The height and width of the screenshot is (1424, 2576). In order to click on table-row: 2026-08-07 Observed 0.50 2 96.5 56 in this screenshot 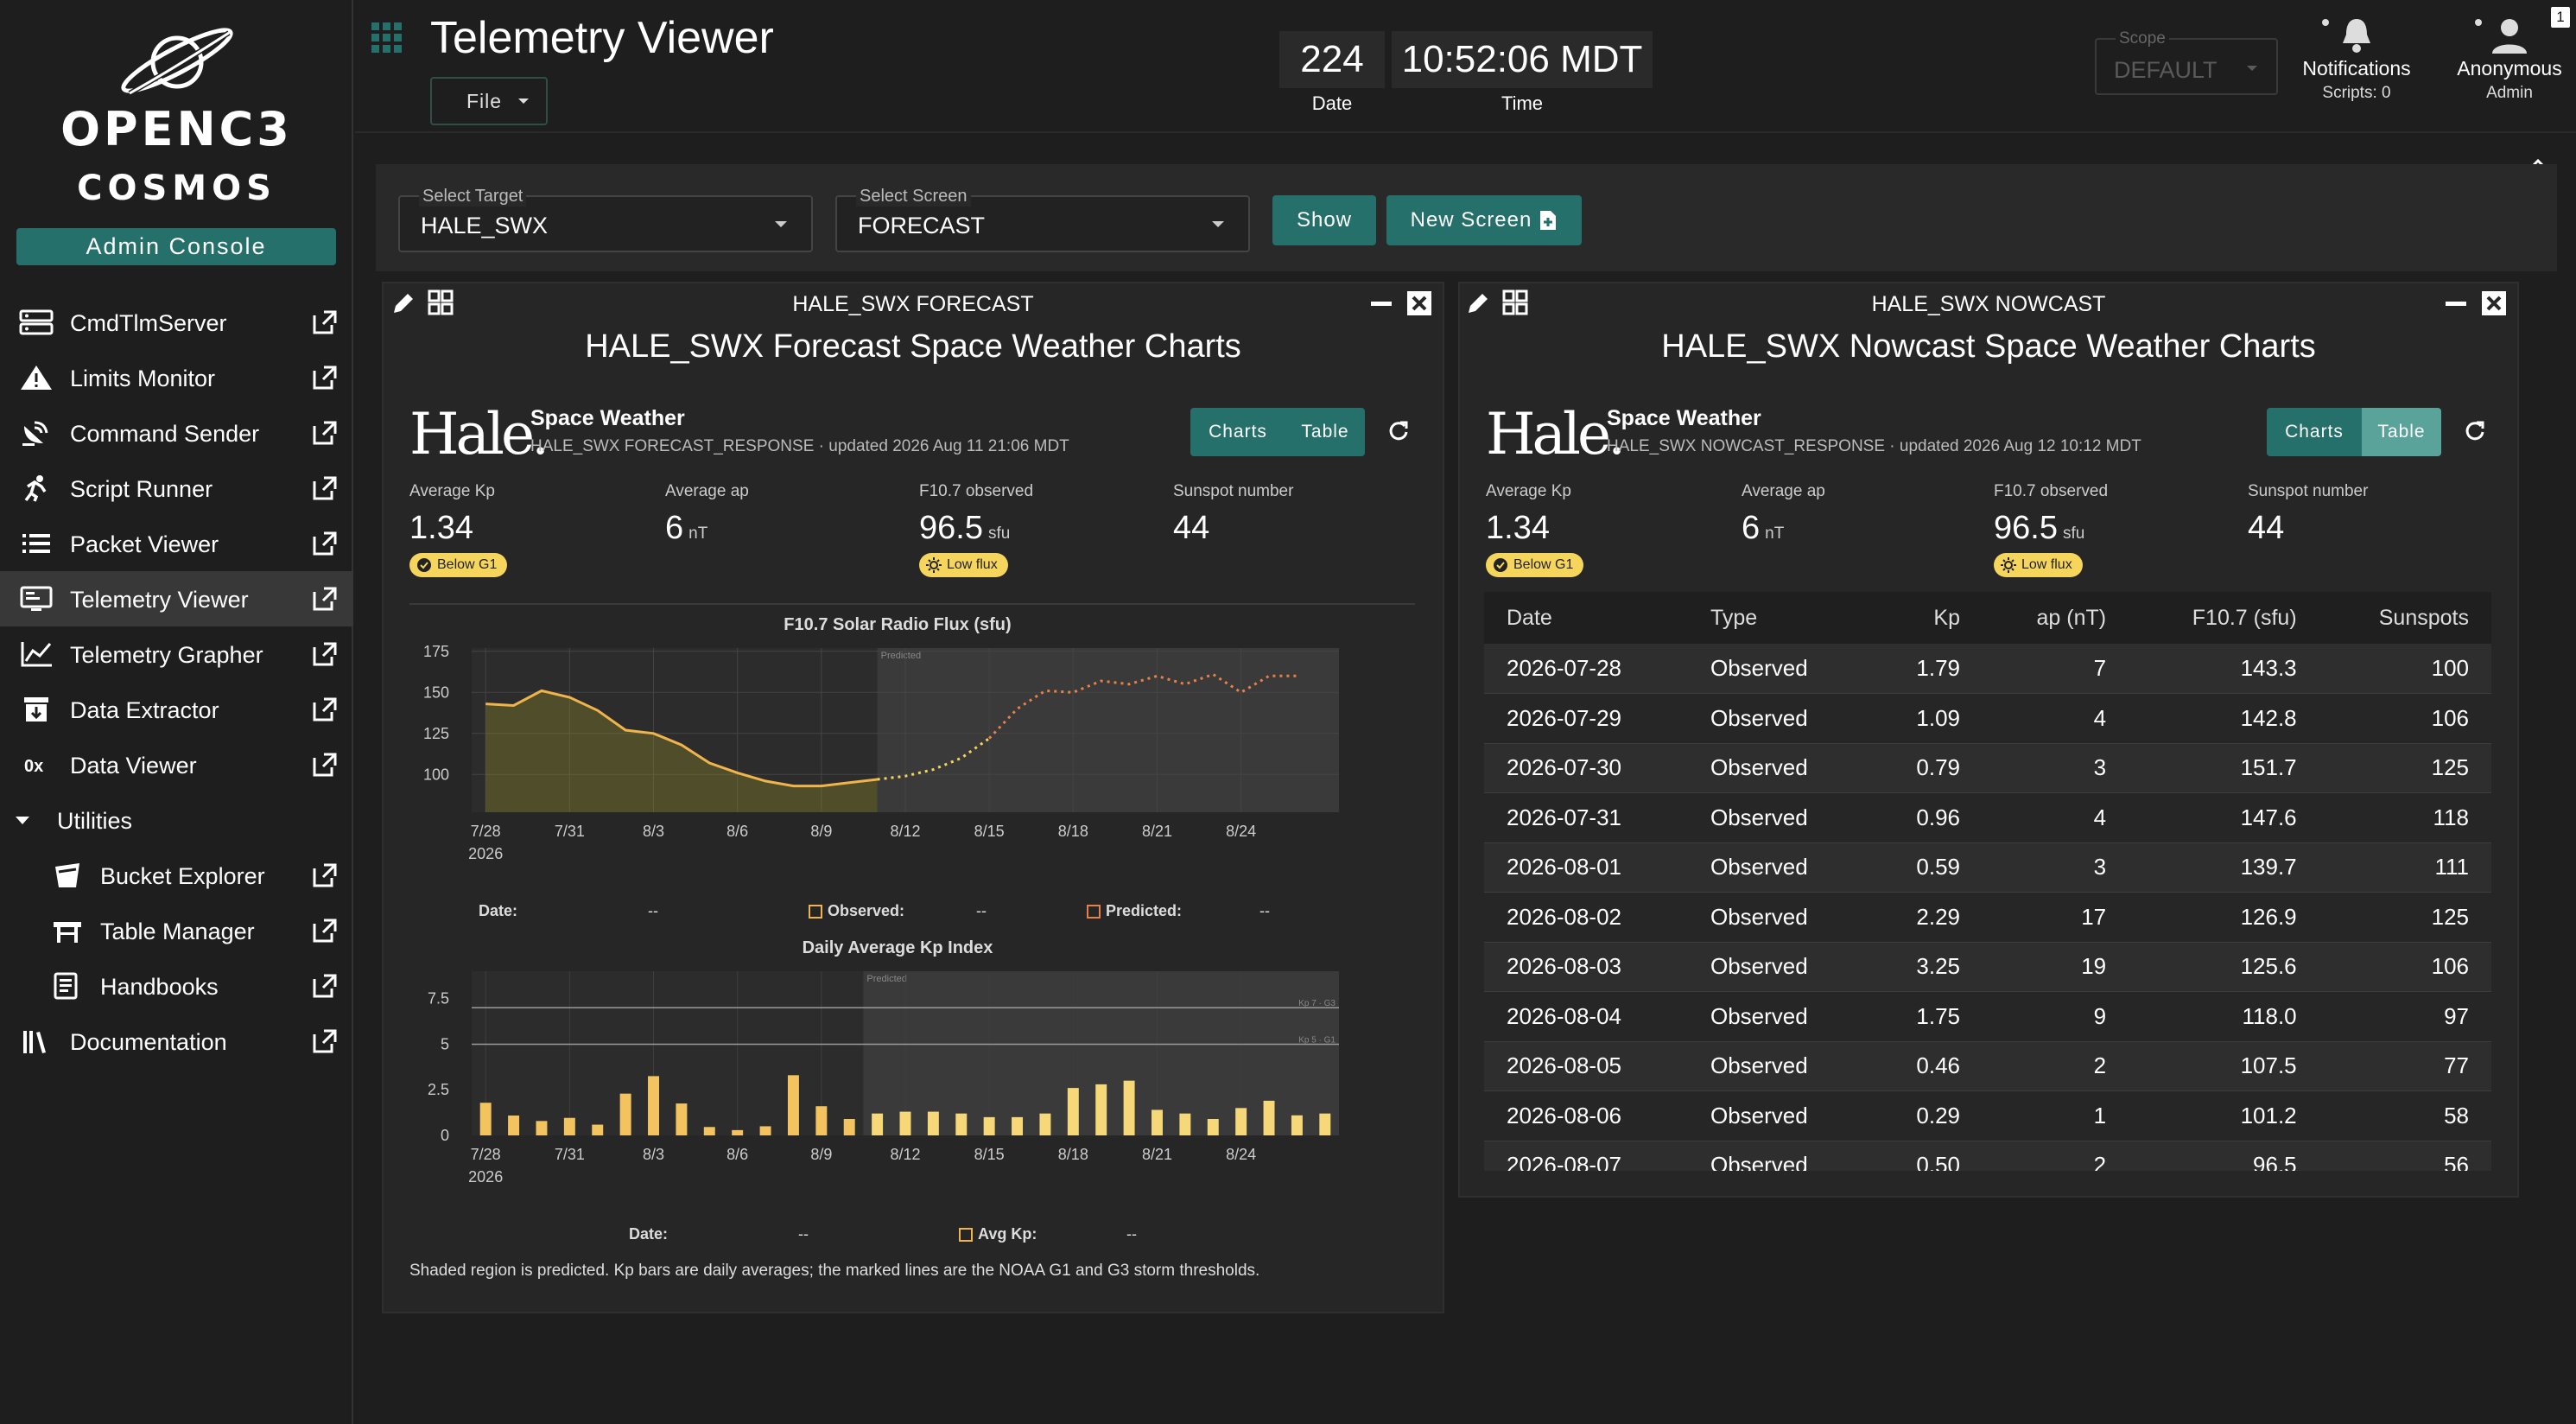, I will do `click(1987, 1156)`.